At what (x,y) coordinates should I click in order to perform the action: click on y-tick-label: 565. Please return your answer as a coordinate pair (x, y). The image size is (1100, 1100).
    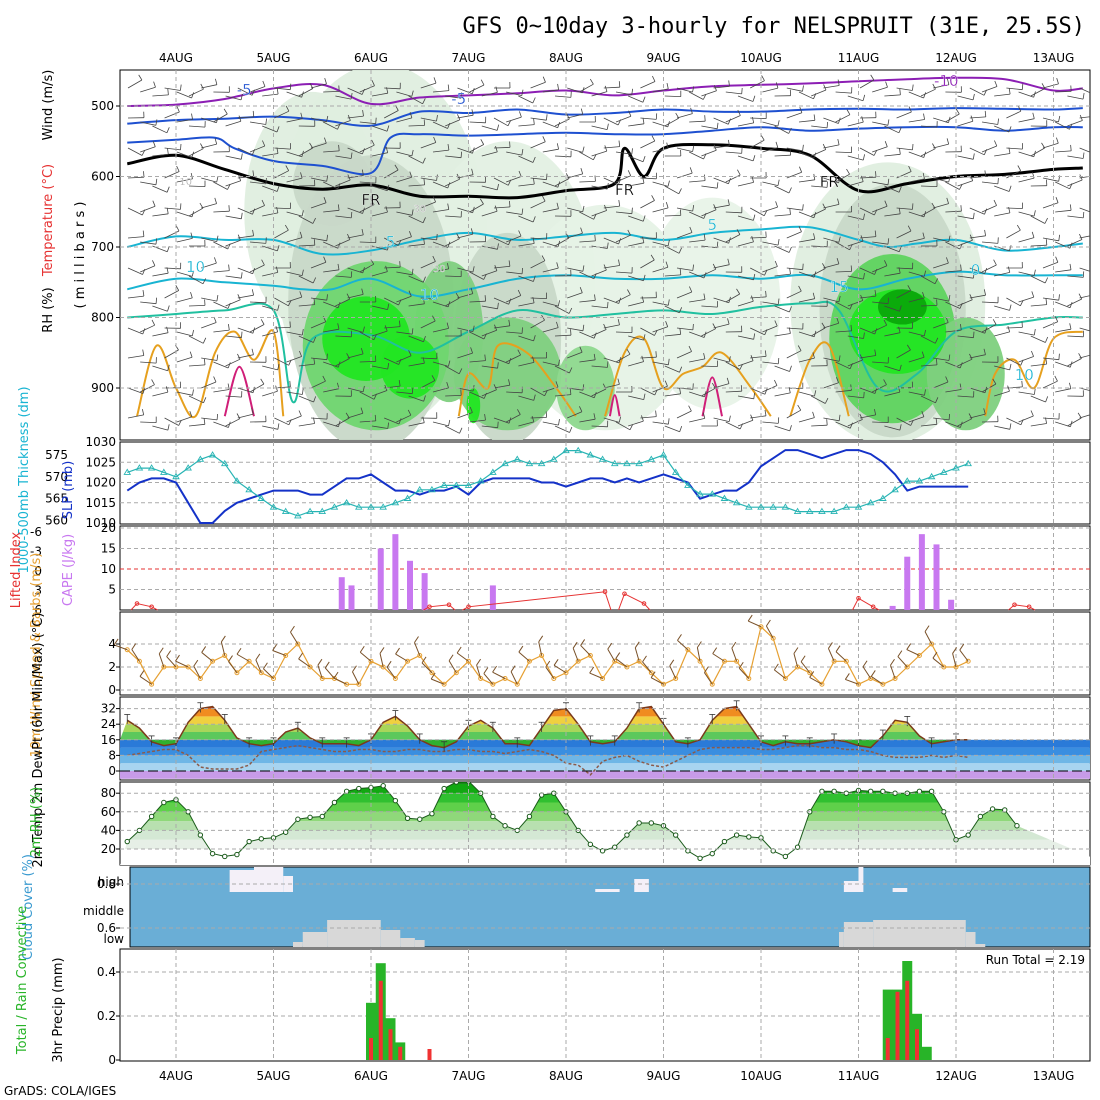
    Looking at the image, I should click on (56, 499).